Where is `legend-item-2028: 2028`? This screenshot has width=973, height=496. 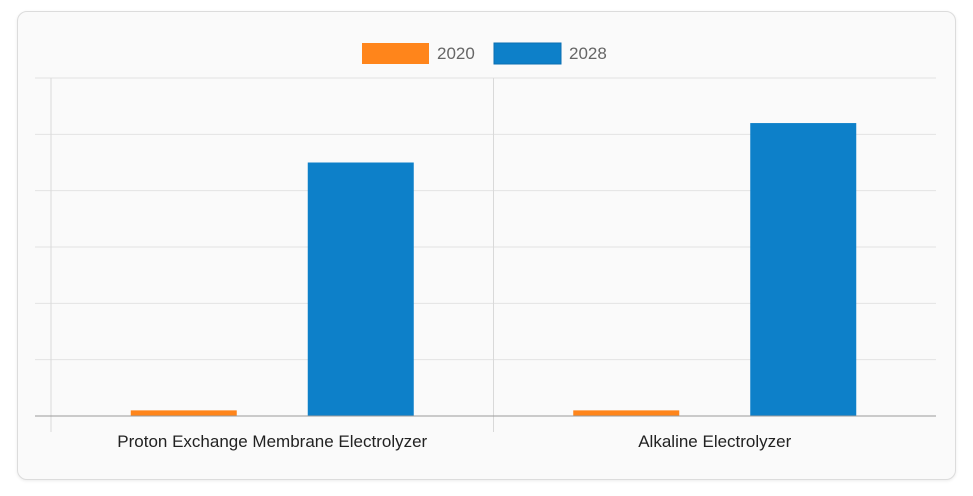 legend-item-2028: 2028 is located at coordinates (550, 53).